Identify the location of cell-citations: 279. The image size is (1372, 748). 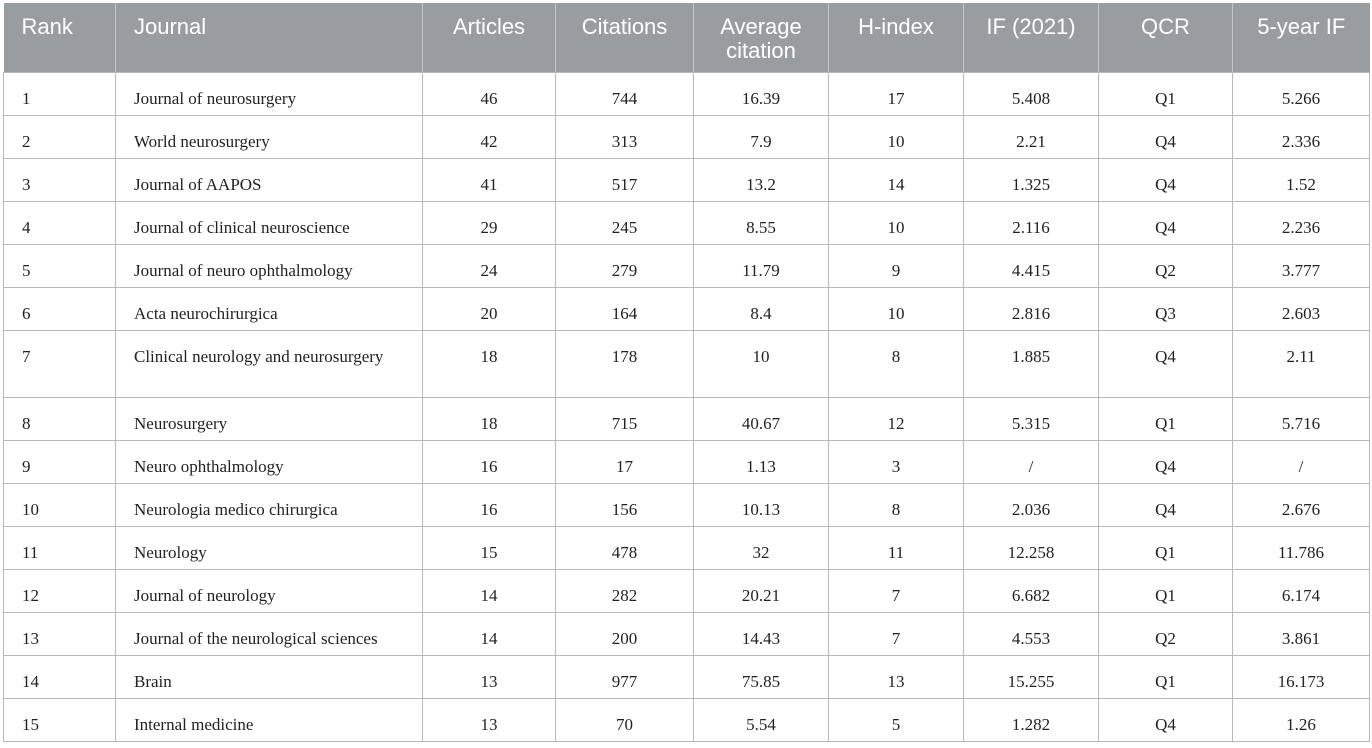
(624, 265).